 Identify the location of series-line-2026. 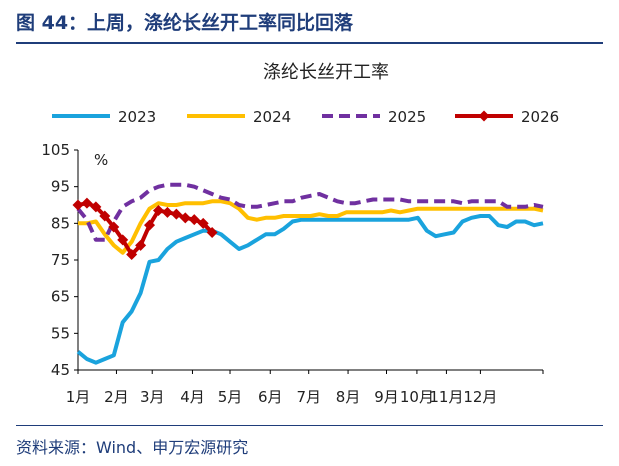
(145, 229).